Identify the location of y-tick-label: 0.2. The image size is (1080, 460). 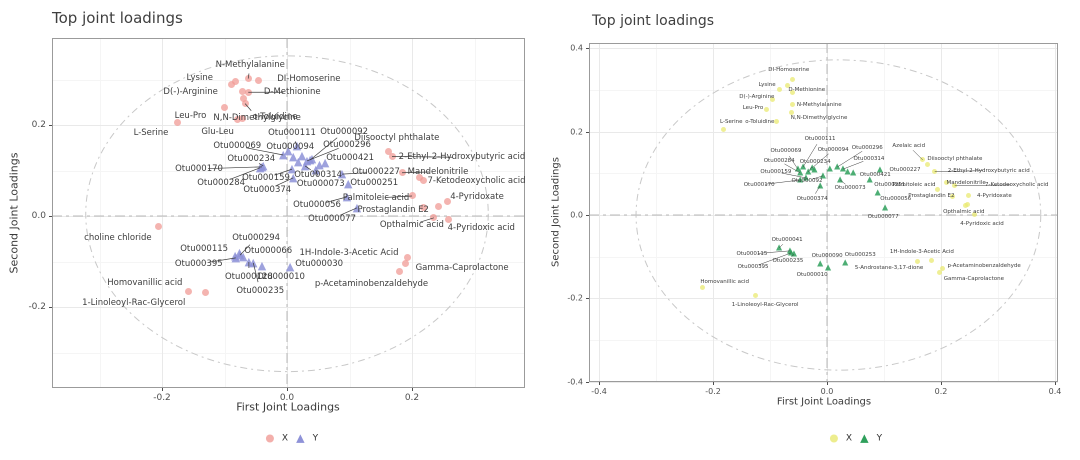
(38, 125).